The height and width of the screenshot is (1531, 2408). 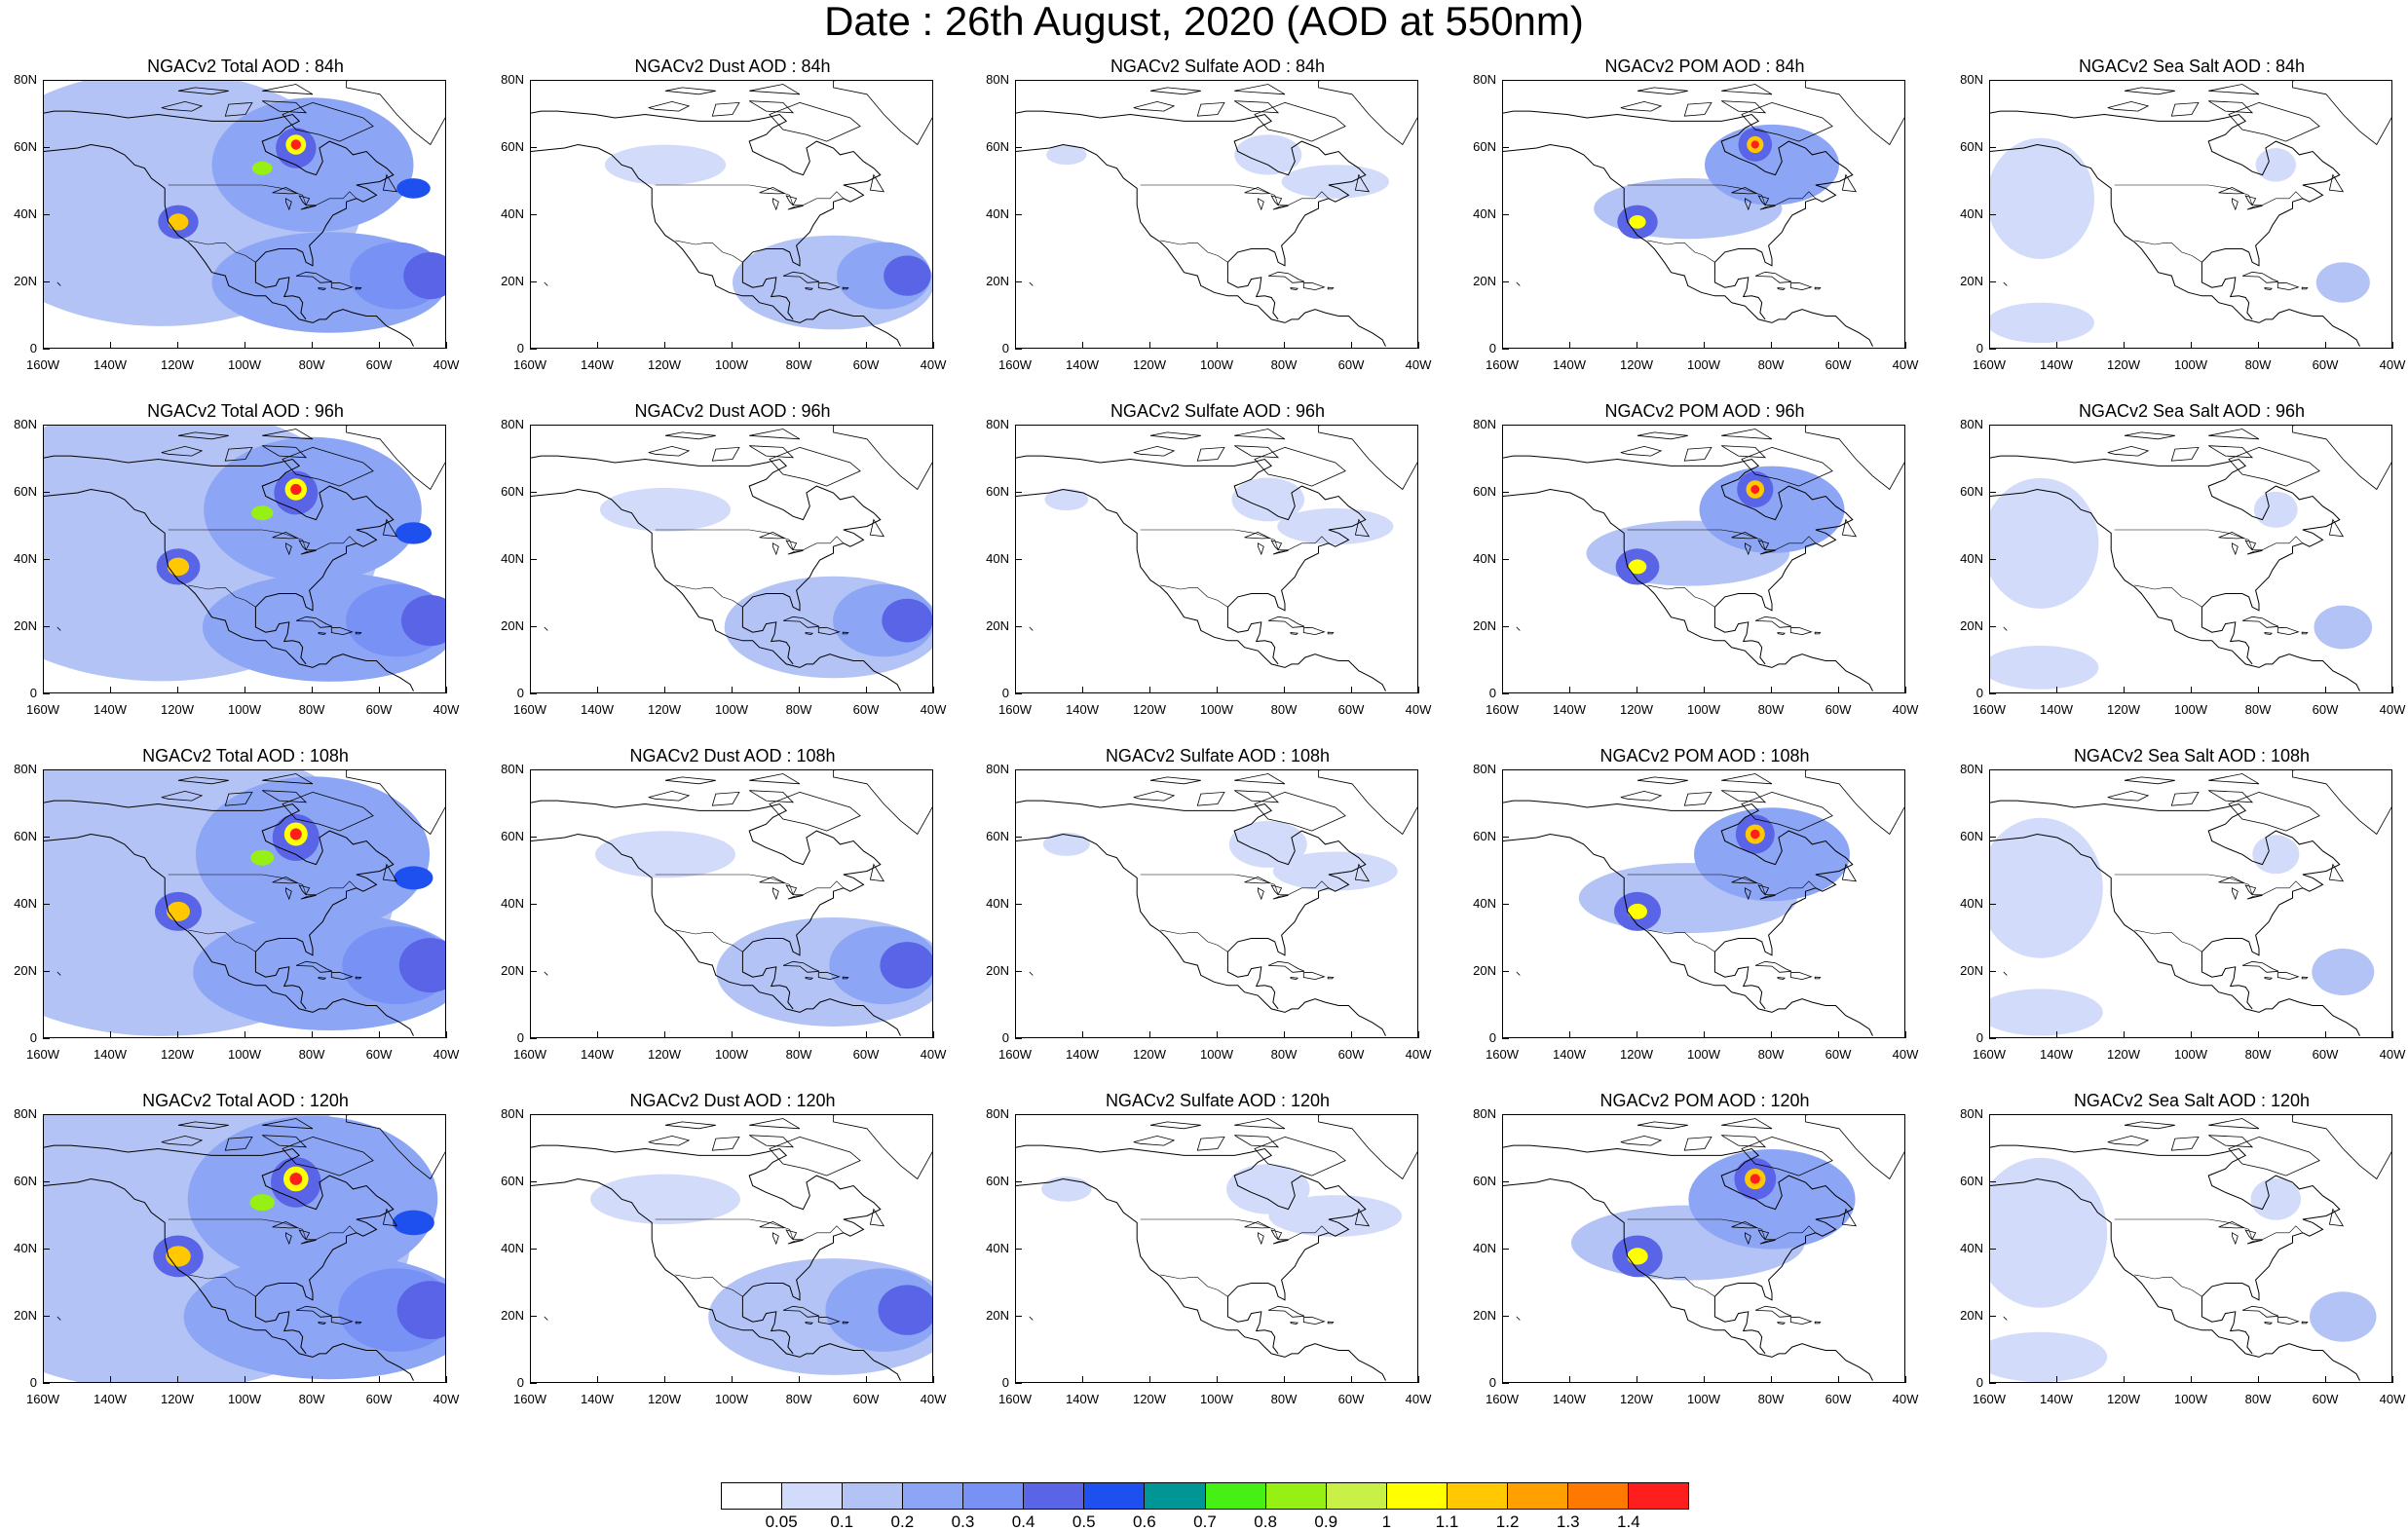 What do you see at coordinates (1568, 1521) in the screenshot?
I see `colorbar-label: 1.3` at bounding box center [1568, 1521].